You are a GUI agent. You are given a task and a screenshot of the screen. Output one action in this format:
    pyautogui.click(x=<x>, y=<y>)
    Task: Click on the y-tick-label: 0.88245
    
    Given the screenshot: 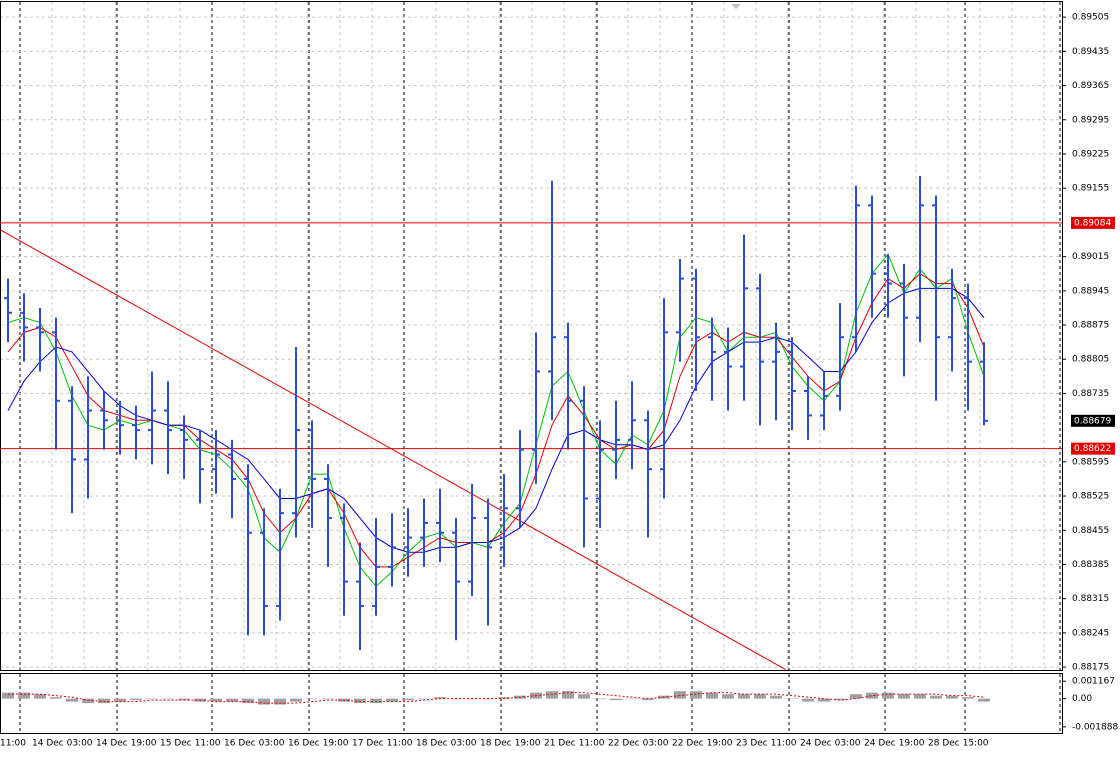 What is the action you would take?
    pyautogui.click(x=1090, y=633)
    